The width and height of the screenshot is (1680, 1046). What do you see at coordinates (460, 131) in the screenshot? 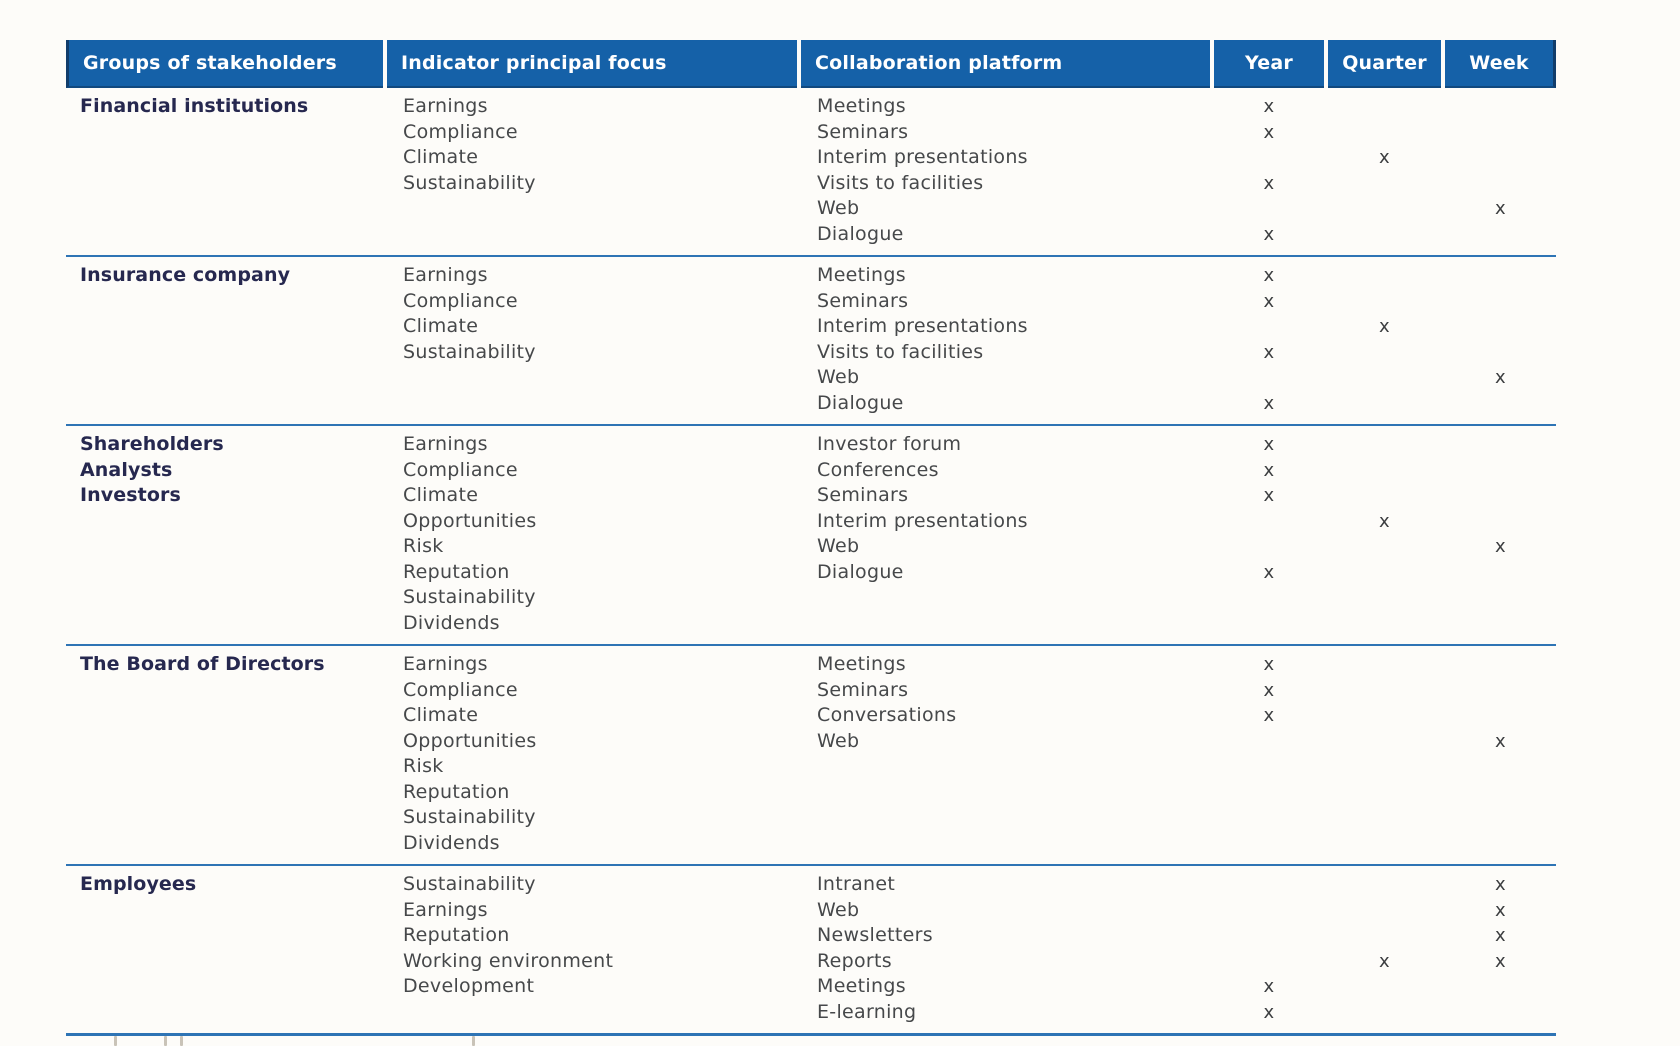
I see `indicator-item: Compliance` at bounding box center [460, 131].